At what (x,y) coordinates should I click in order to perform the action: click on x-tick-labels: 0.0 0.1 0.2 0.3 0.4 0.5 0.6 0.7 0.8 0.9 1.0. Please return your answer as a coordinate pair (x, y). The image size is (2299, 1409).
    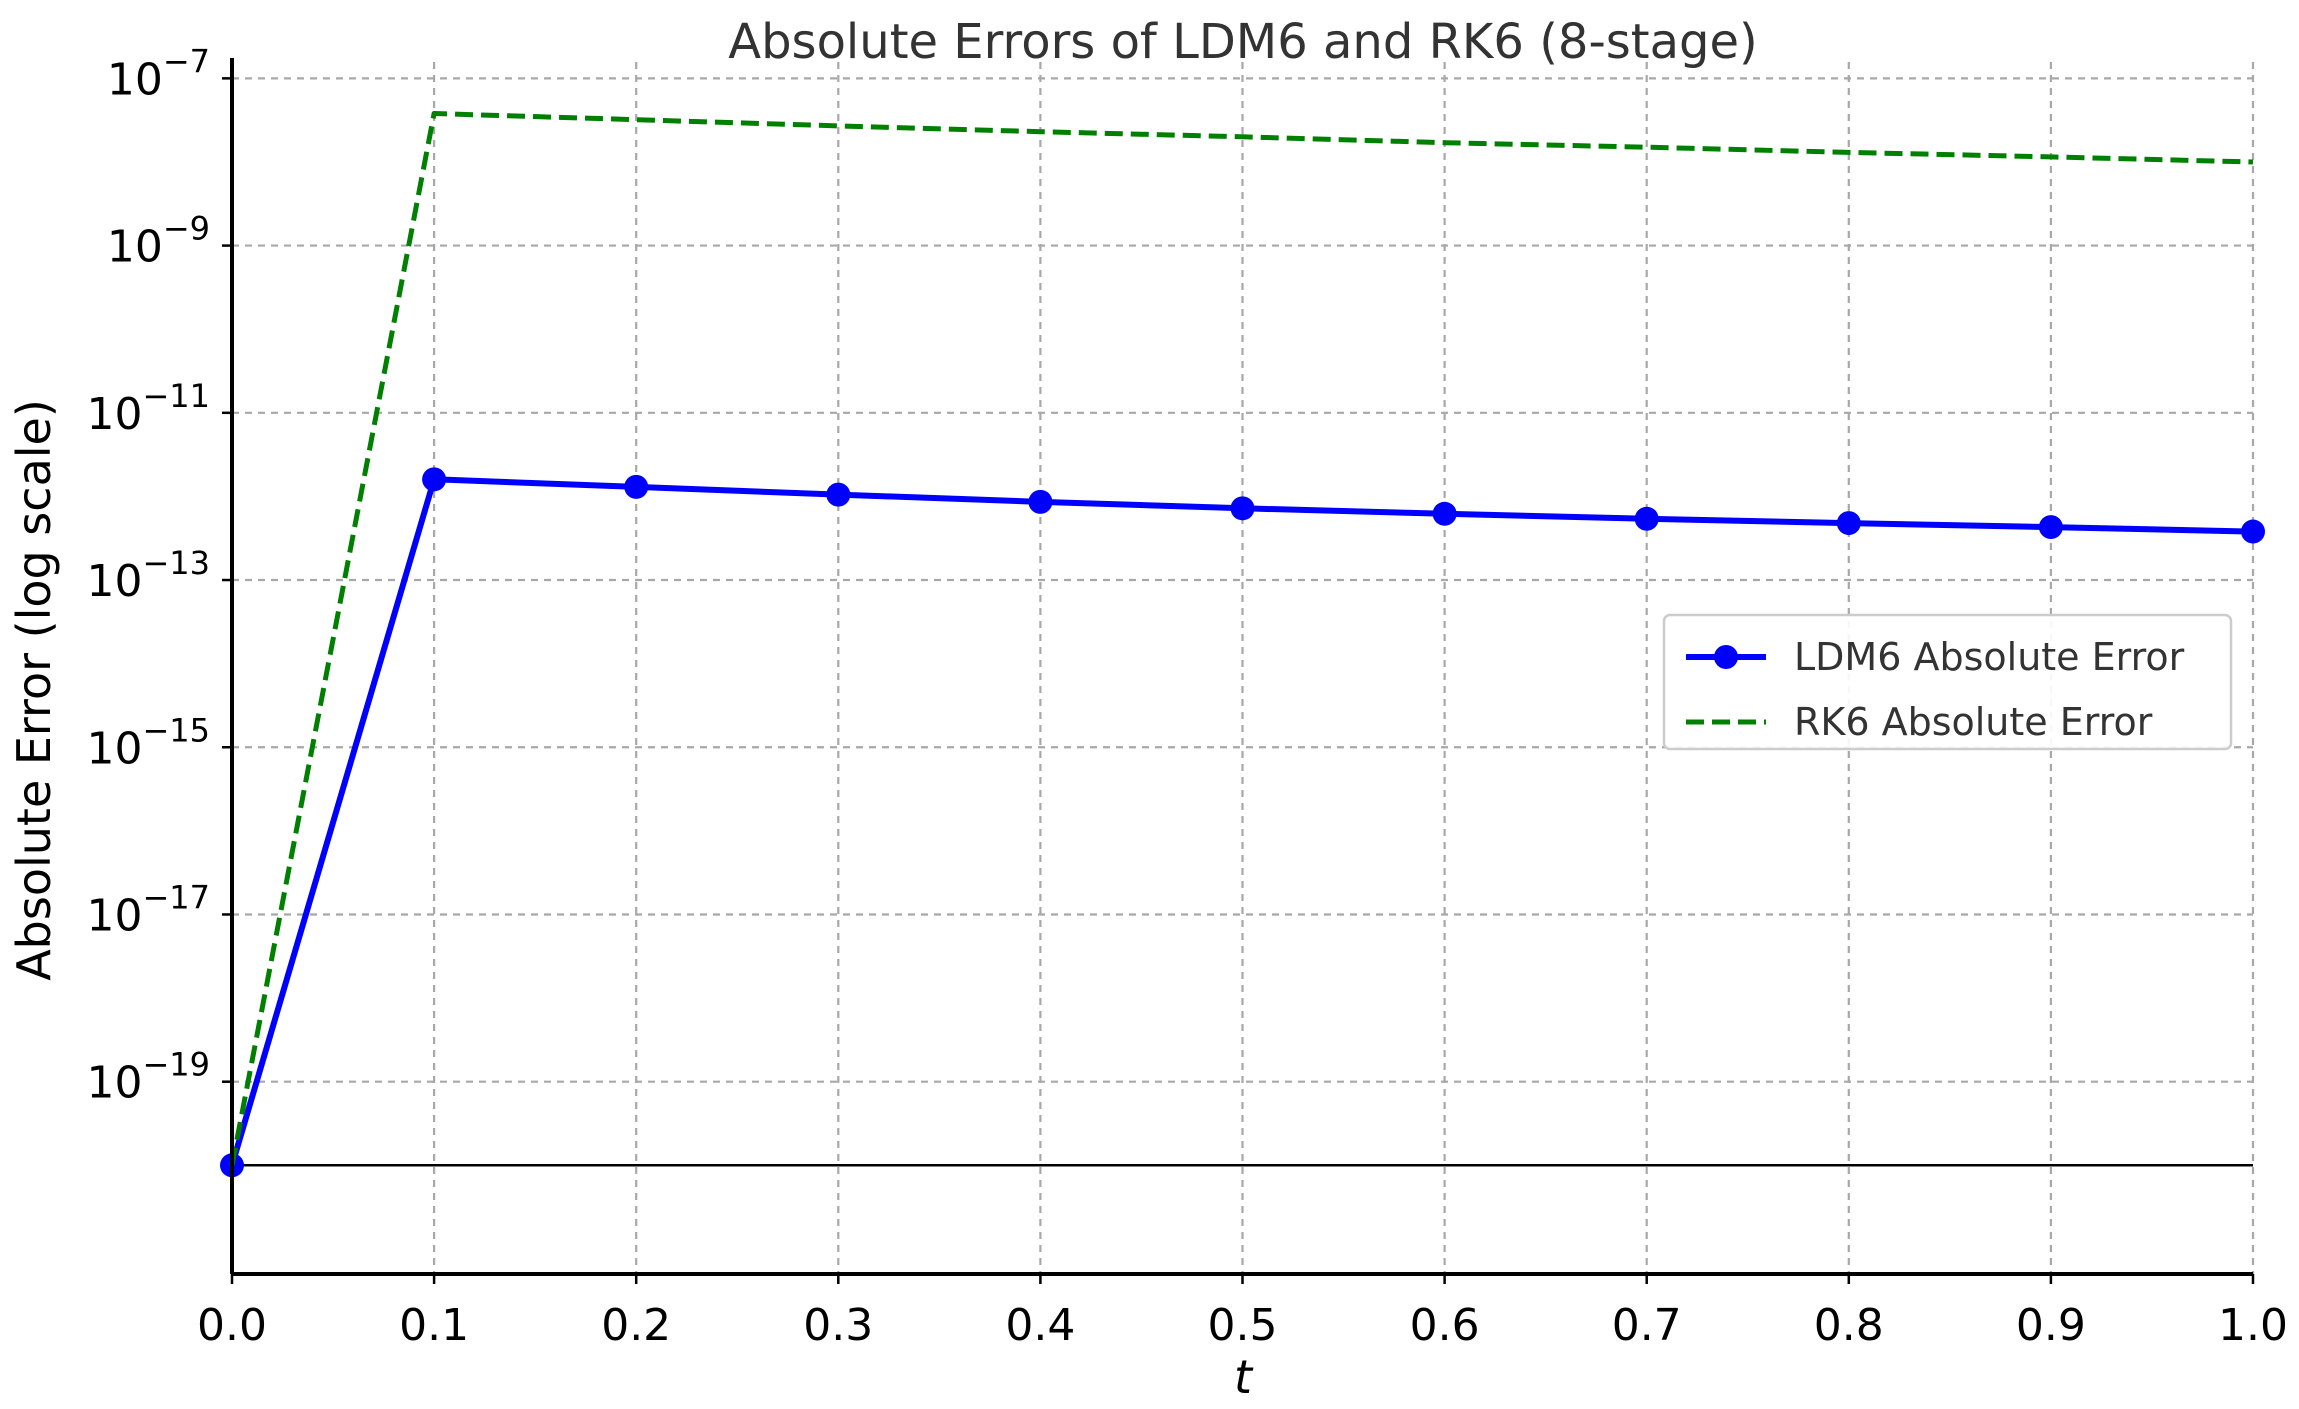
    Looking at the image, I should click on (1242, 1325).